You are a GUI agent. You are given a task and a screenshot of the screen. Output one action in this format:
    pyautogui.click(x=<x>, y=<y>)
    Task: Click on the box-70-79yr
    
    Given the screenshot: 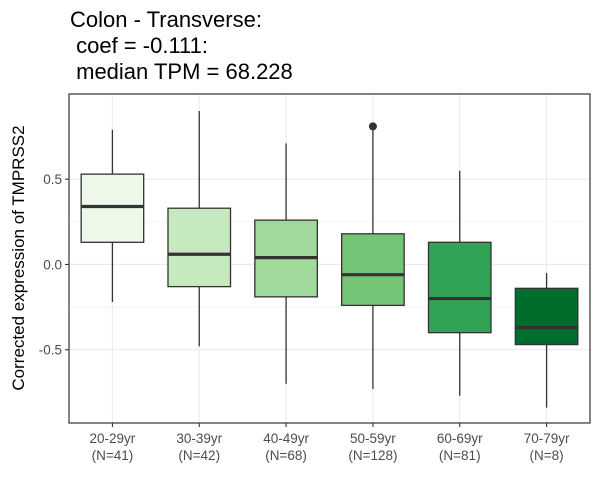 What is the action you would take?
    pyautogui.click(x=546, y=340)
    